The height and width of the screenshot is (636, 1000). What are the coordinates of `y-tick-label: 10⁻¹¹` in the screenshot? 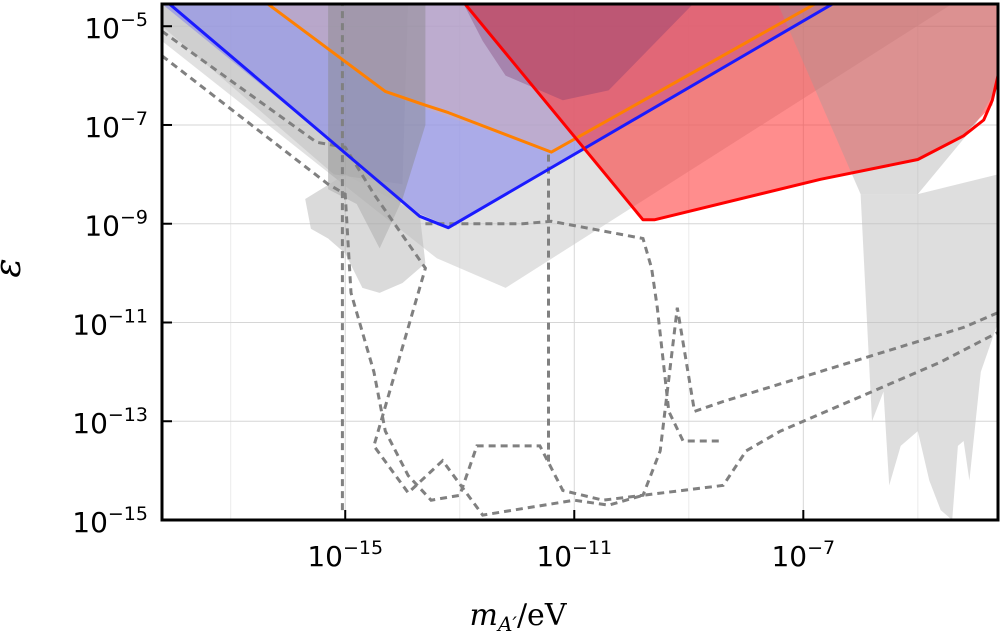 It's located at (110, 323).